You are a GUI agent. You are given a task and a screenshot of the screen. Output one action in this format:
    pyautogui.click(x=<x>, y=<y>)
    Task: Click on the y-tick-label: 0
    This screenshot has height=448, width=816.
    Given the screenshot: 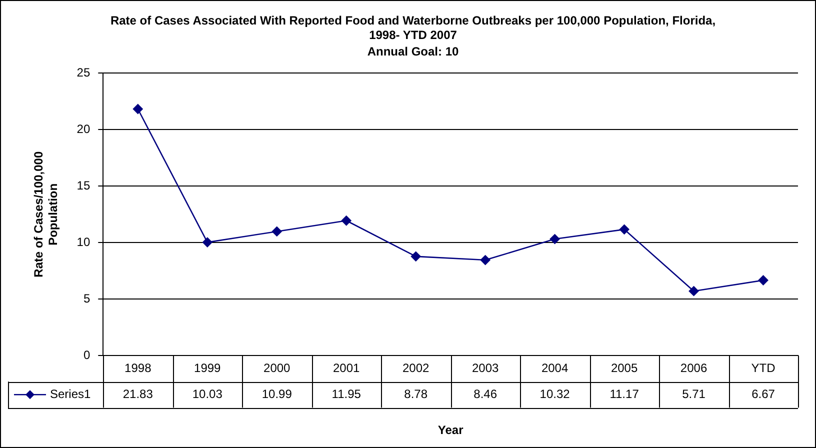 What is the action you would take?
    pyautogui.click(x=86, y=355)
    